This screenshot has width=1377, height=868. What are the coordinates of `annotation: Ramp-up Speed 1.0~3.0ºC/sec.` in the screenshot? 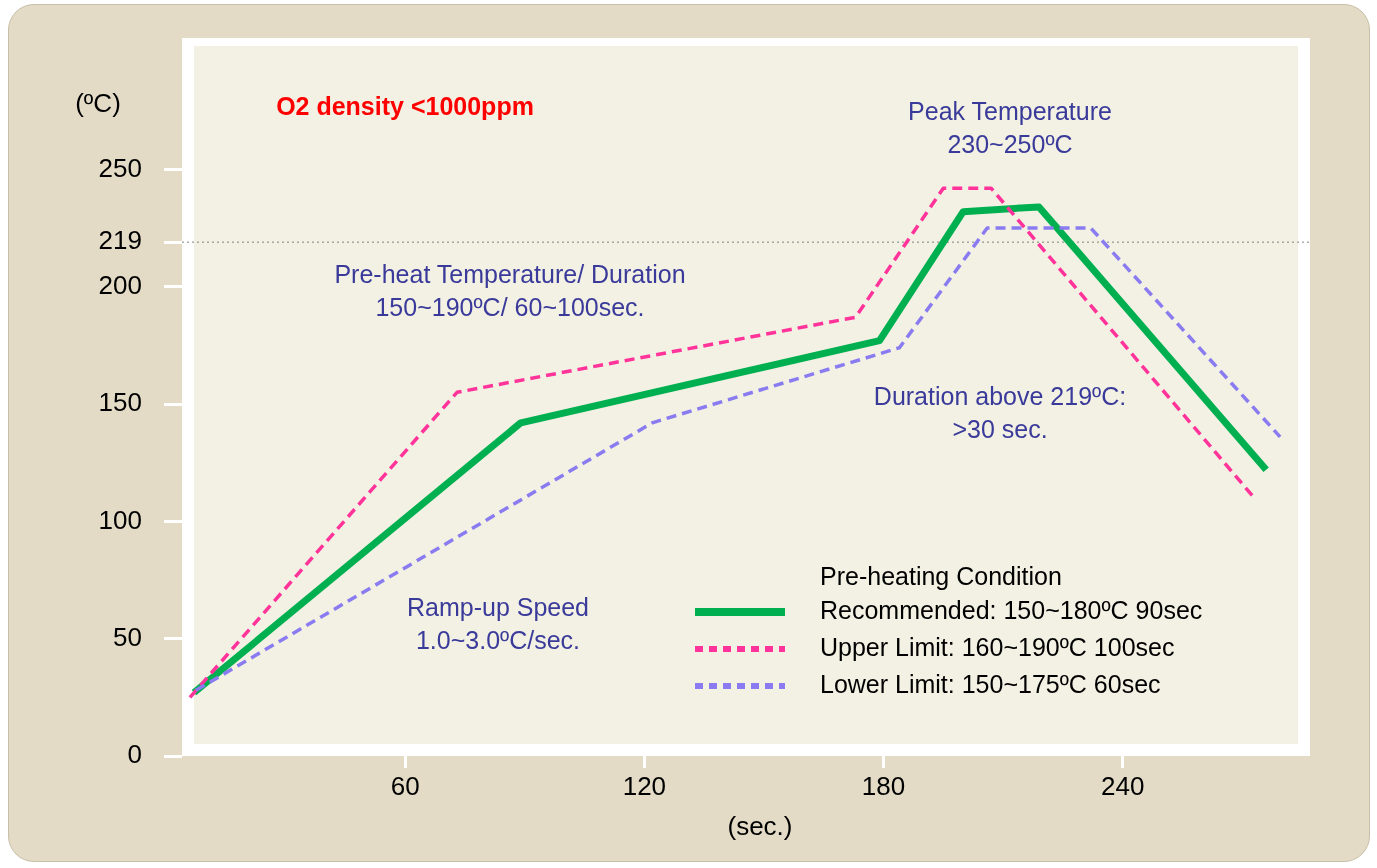 It's located at (498, 623).